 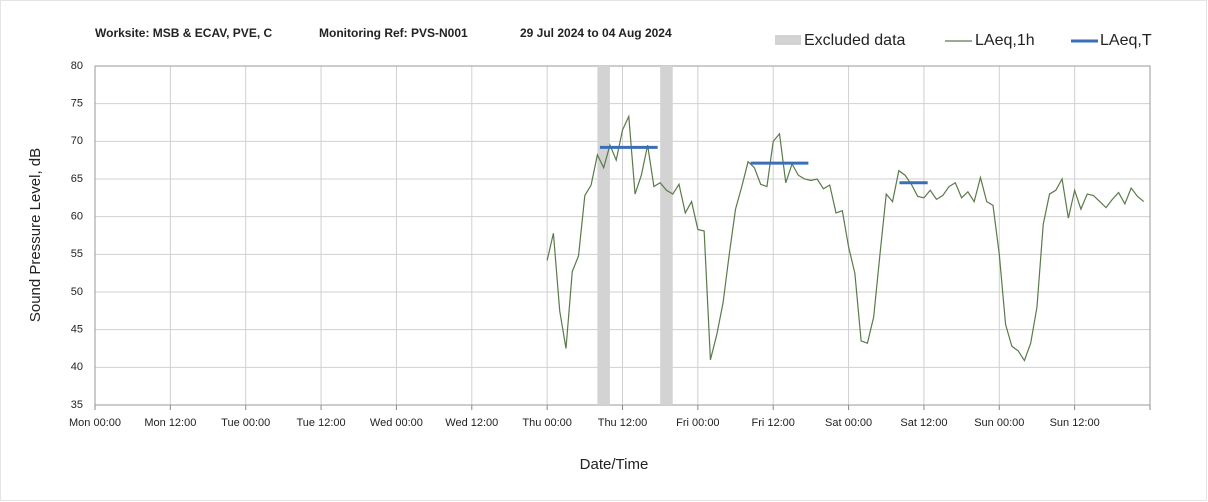 I want to click on y-axis-label: Sound Pressure Level, dB, so click(x=35, y=235).